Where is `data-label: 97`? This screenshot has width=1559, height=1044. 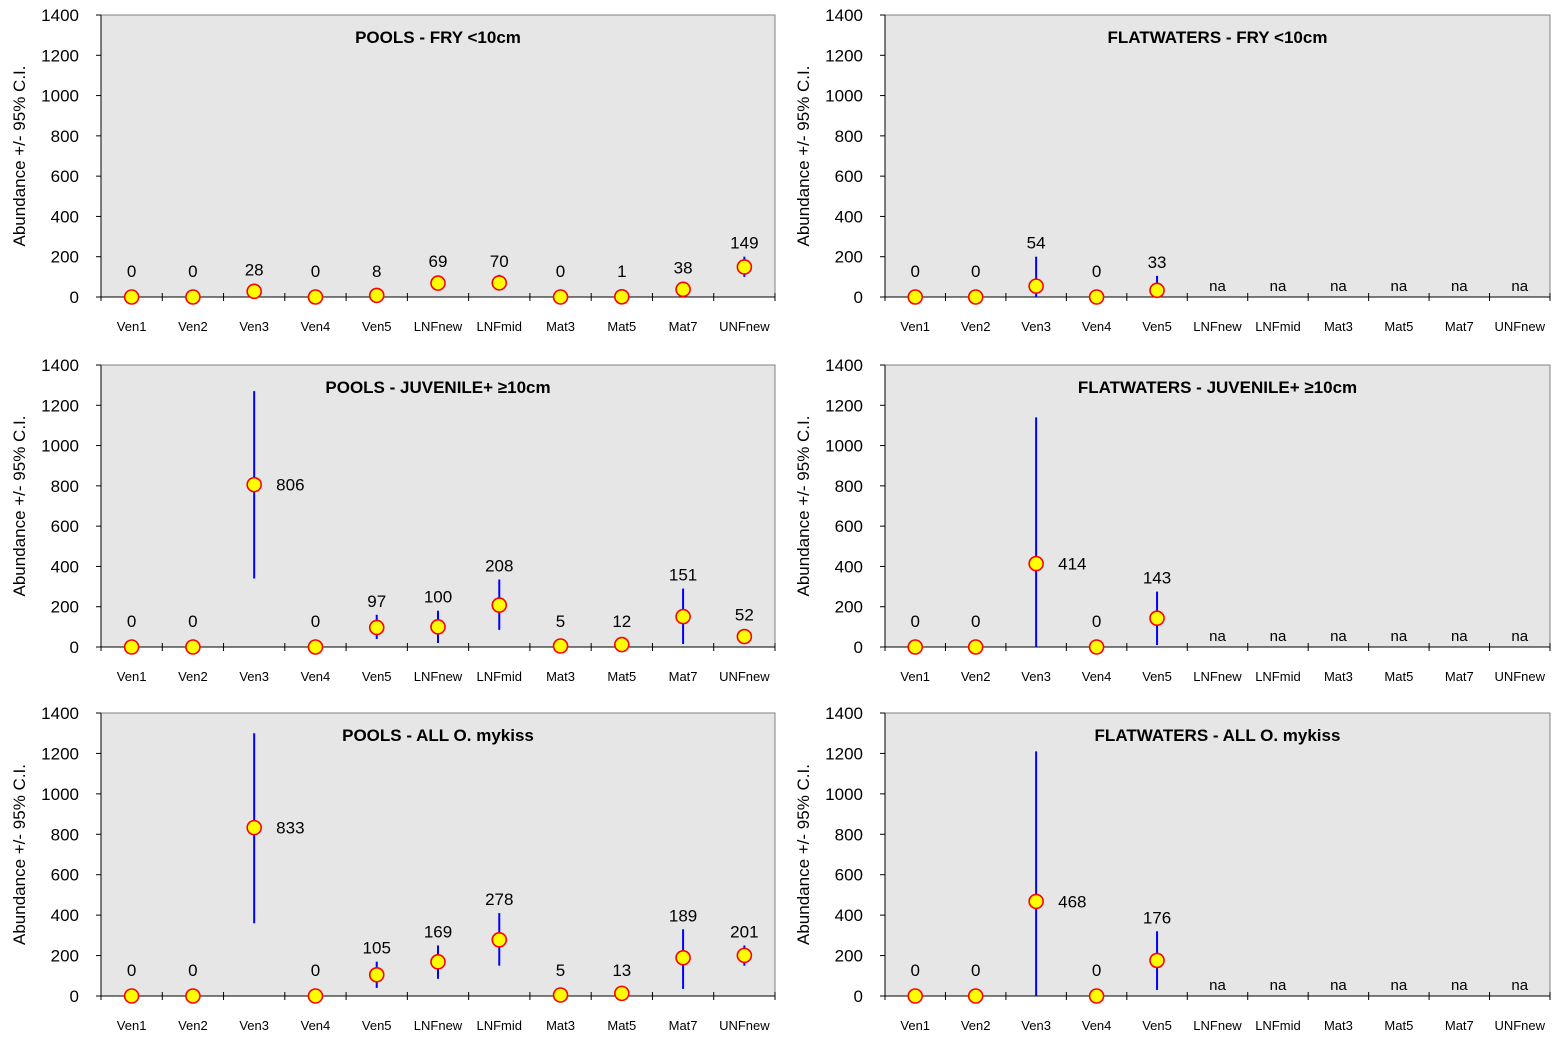
data-label: 97 is located at coordinates (376, 601).